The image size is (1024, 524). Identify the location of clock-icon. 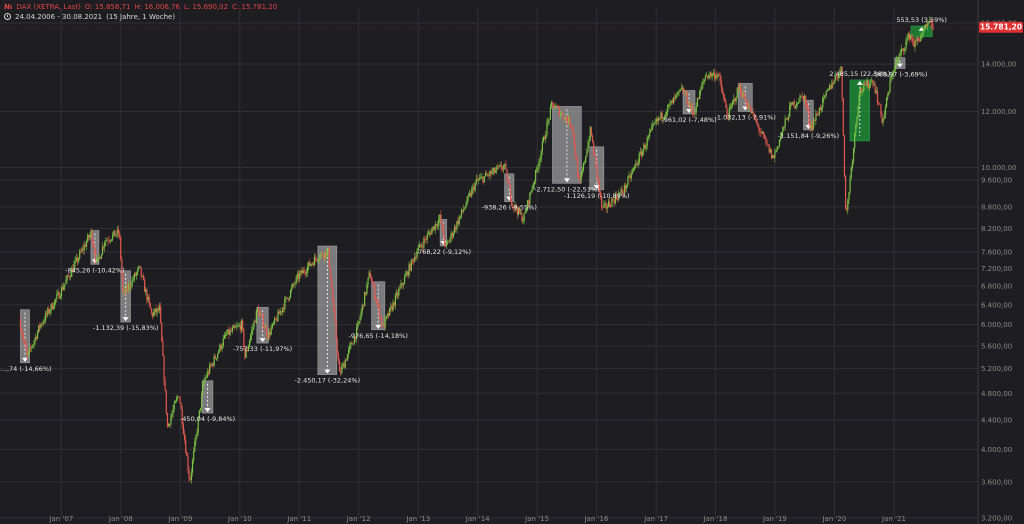
(7, 16).